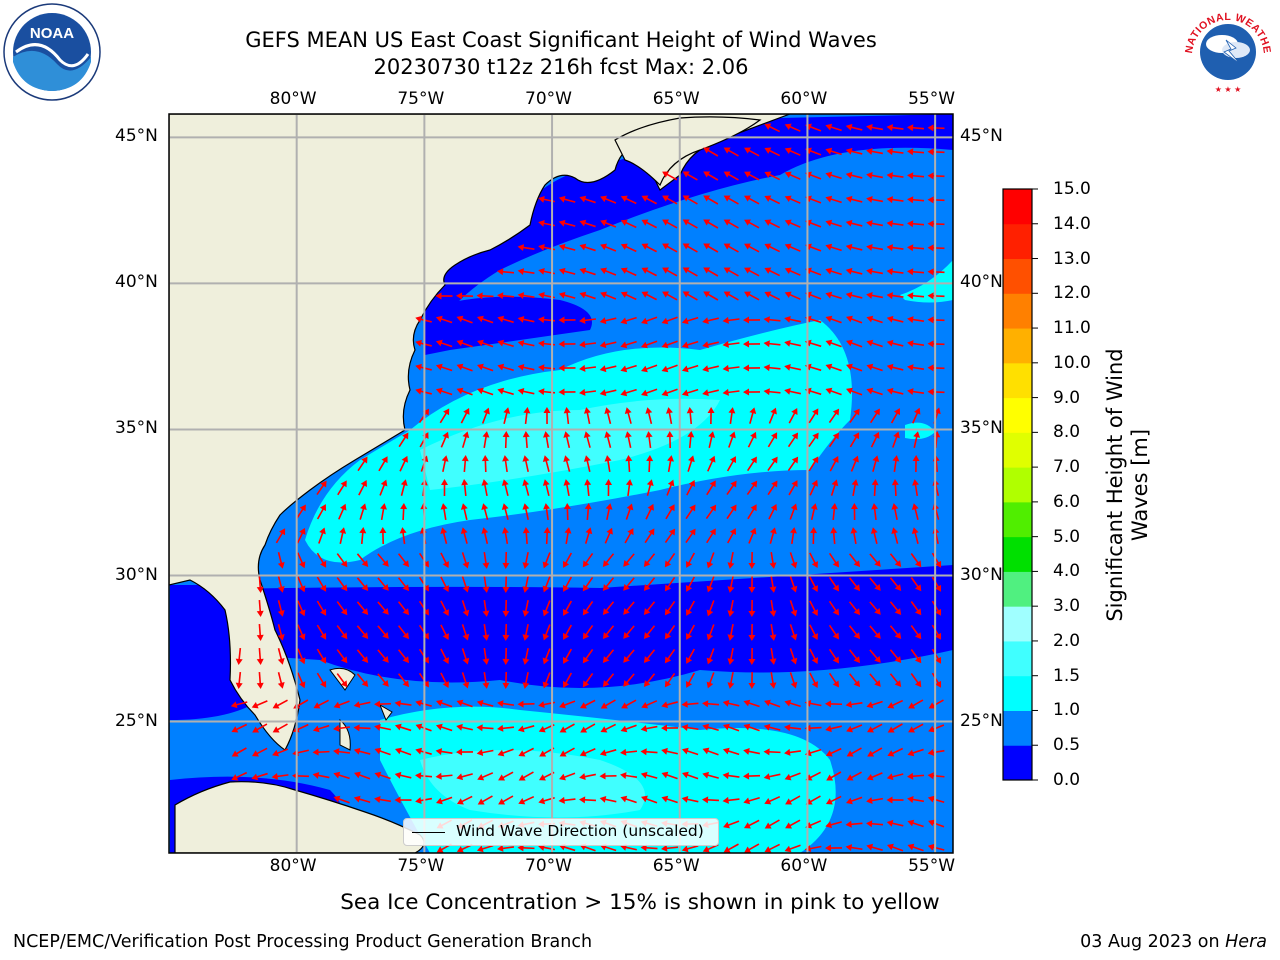 The height and width of the screenshot is (960, 1280). I want to click on colorbar, so click(1020, 484).